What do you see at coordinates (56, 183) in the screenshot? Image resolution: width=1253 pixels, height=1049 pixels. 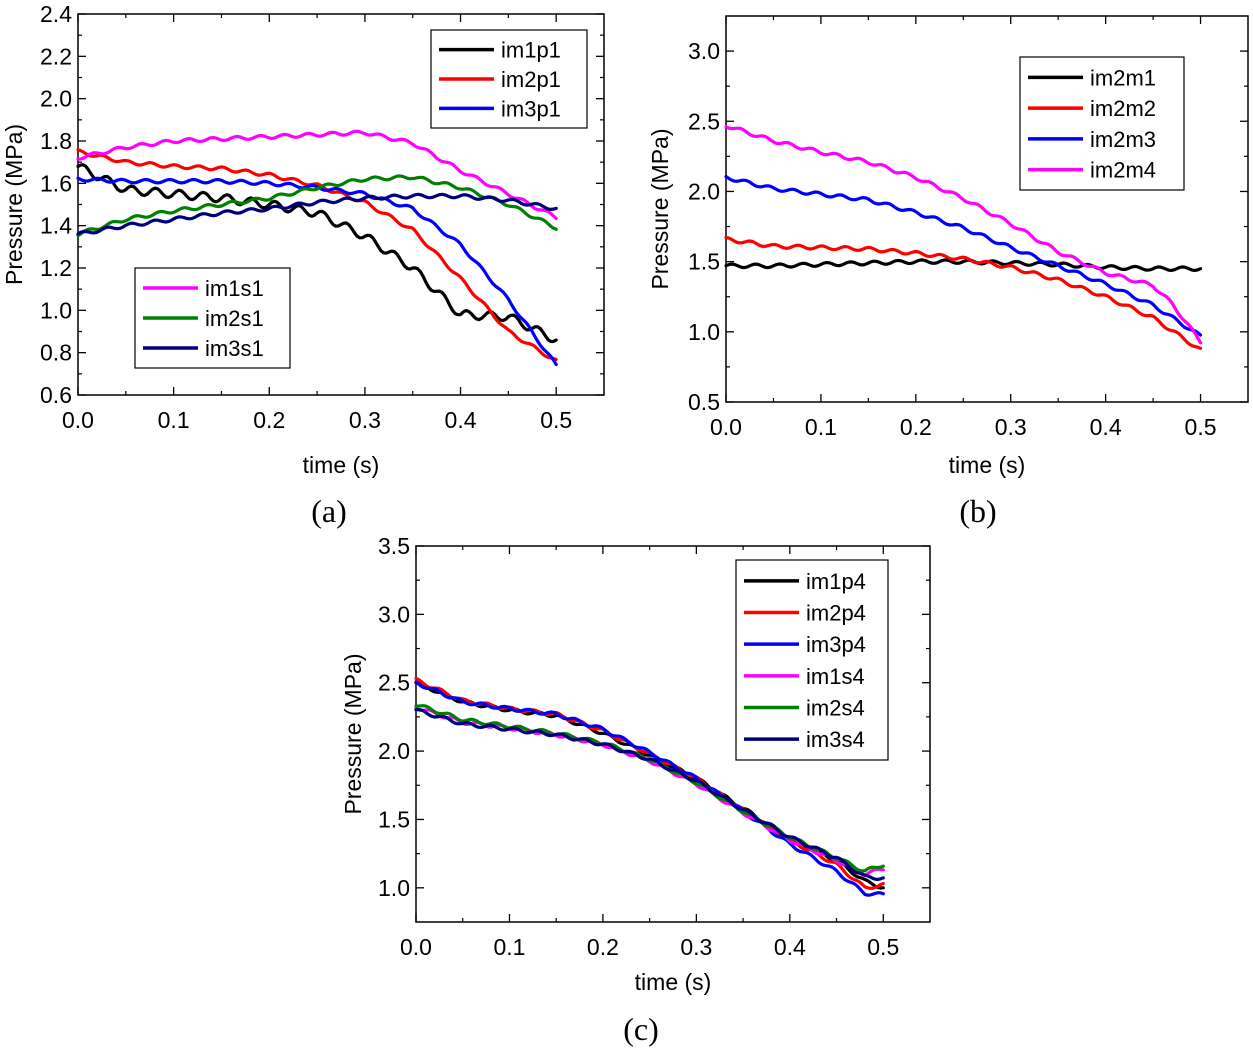 I see `y-tick-label: 1.6` at bounding box center [56, 183].